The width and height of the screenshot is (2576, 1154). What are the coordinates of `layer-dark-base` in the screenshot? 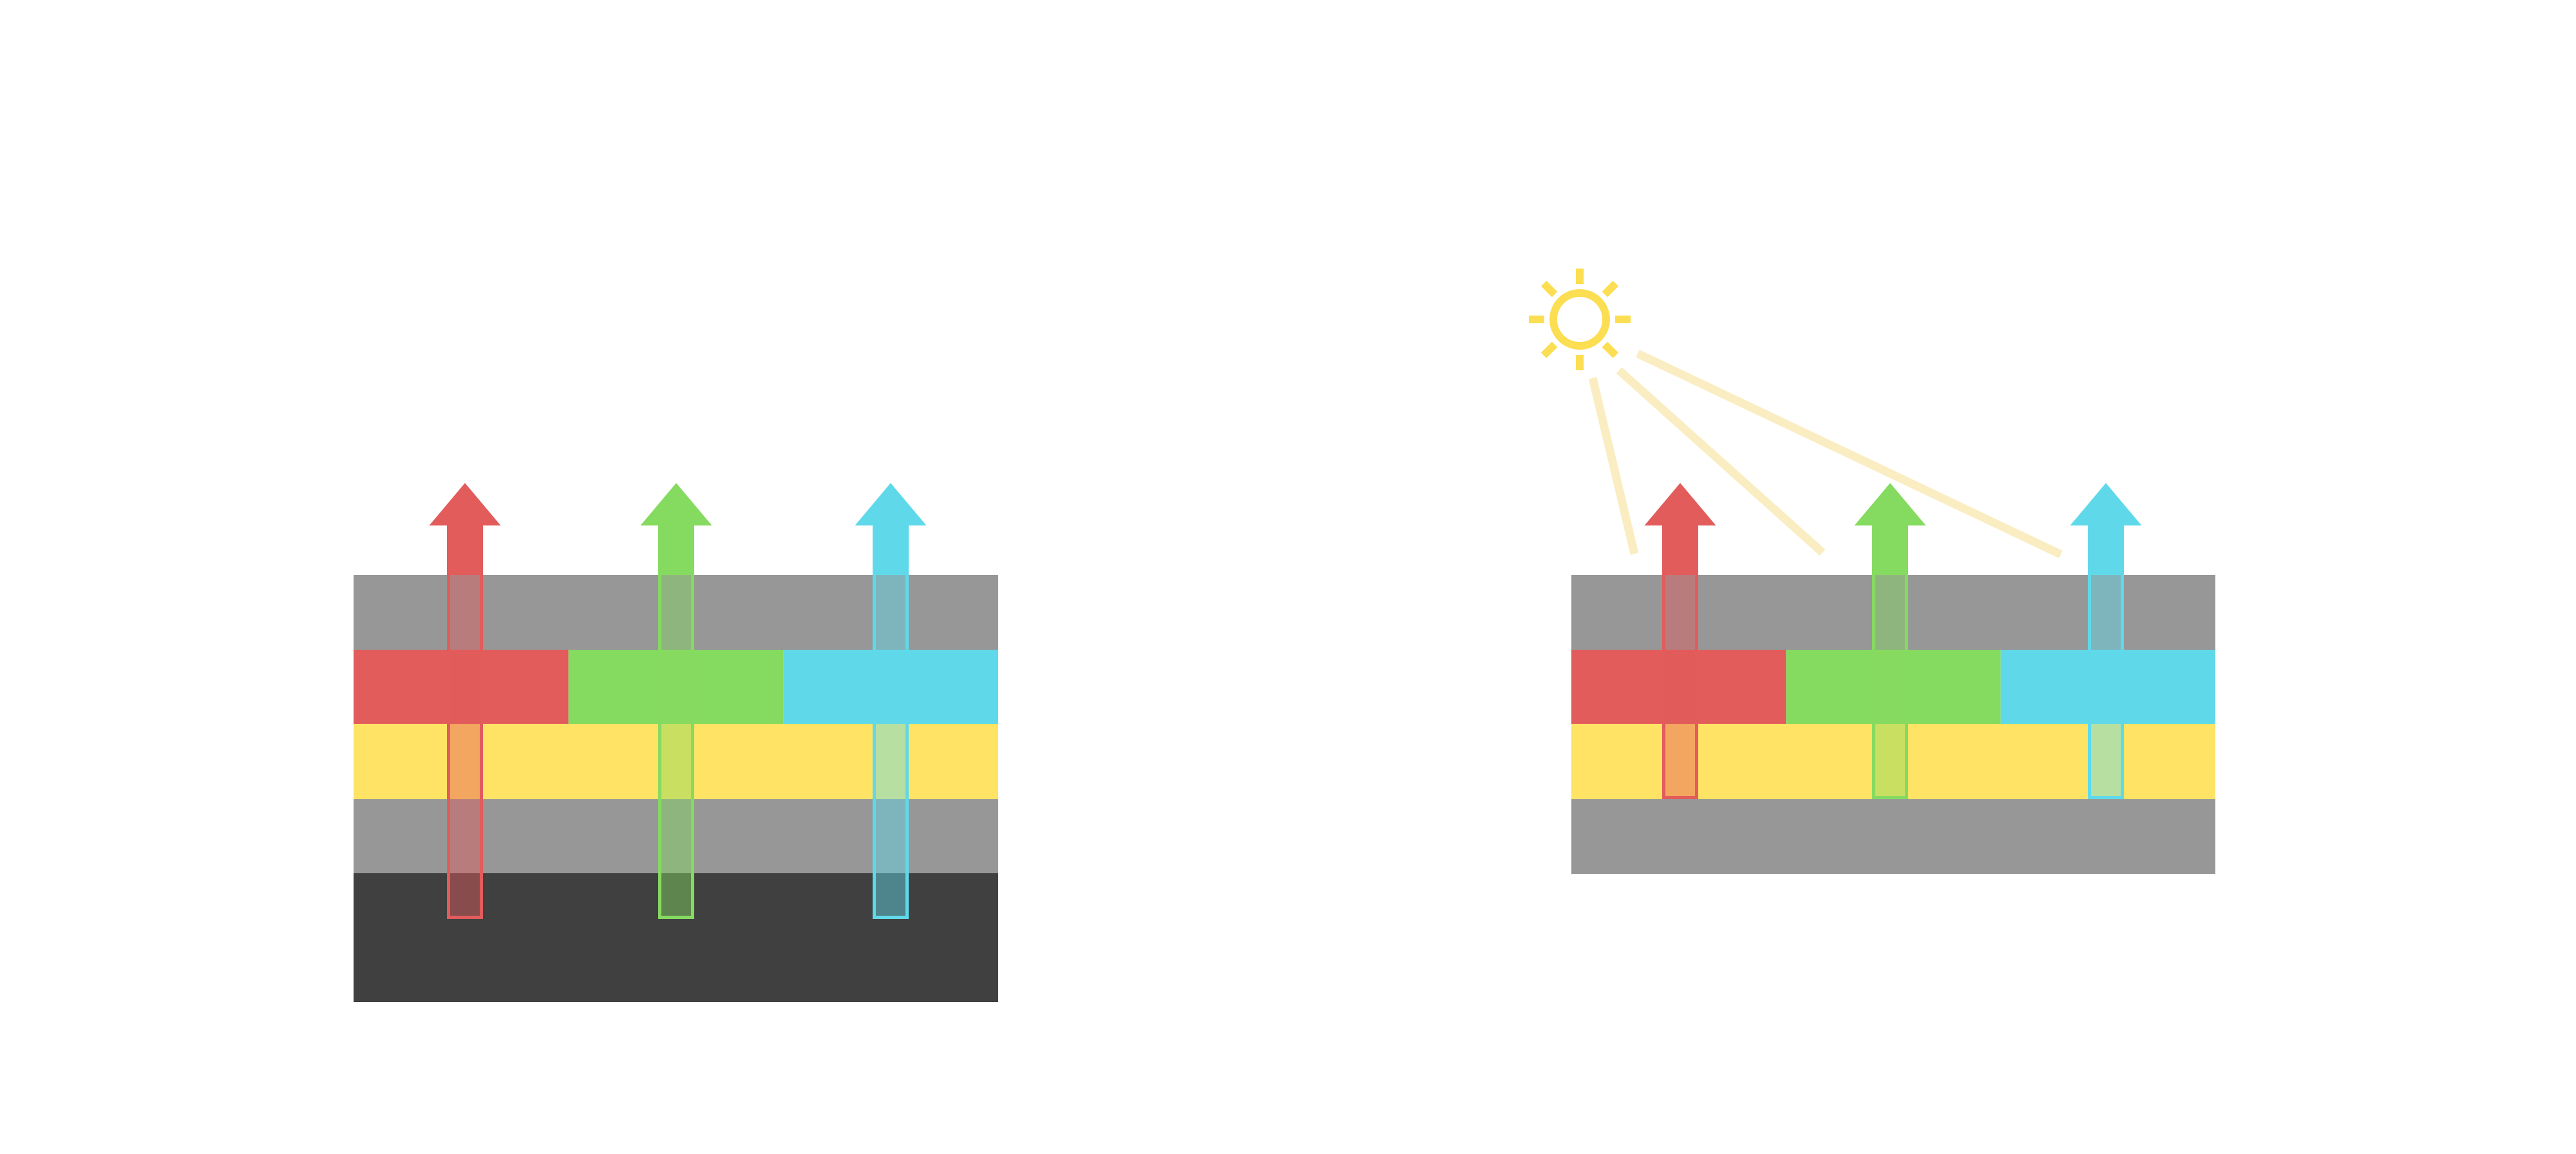 It's located at (676, 937).